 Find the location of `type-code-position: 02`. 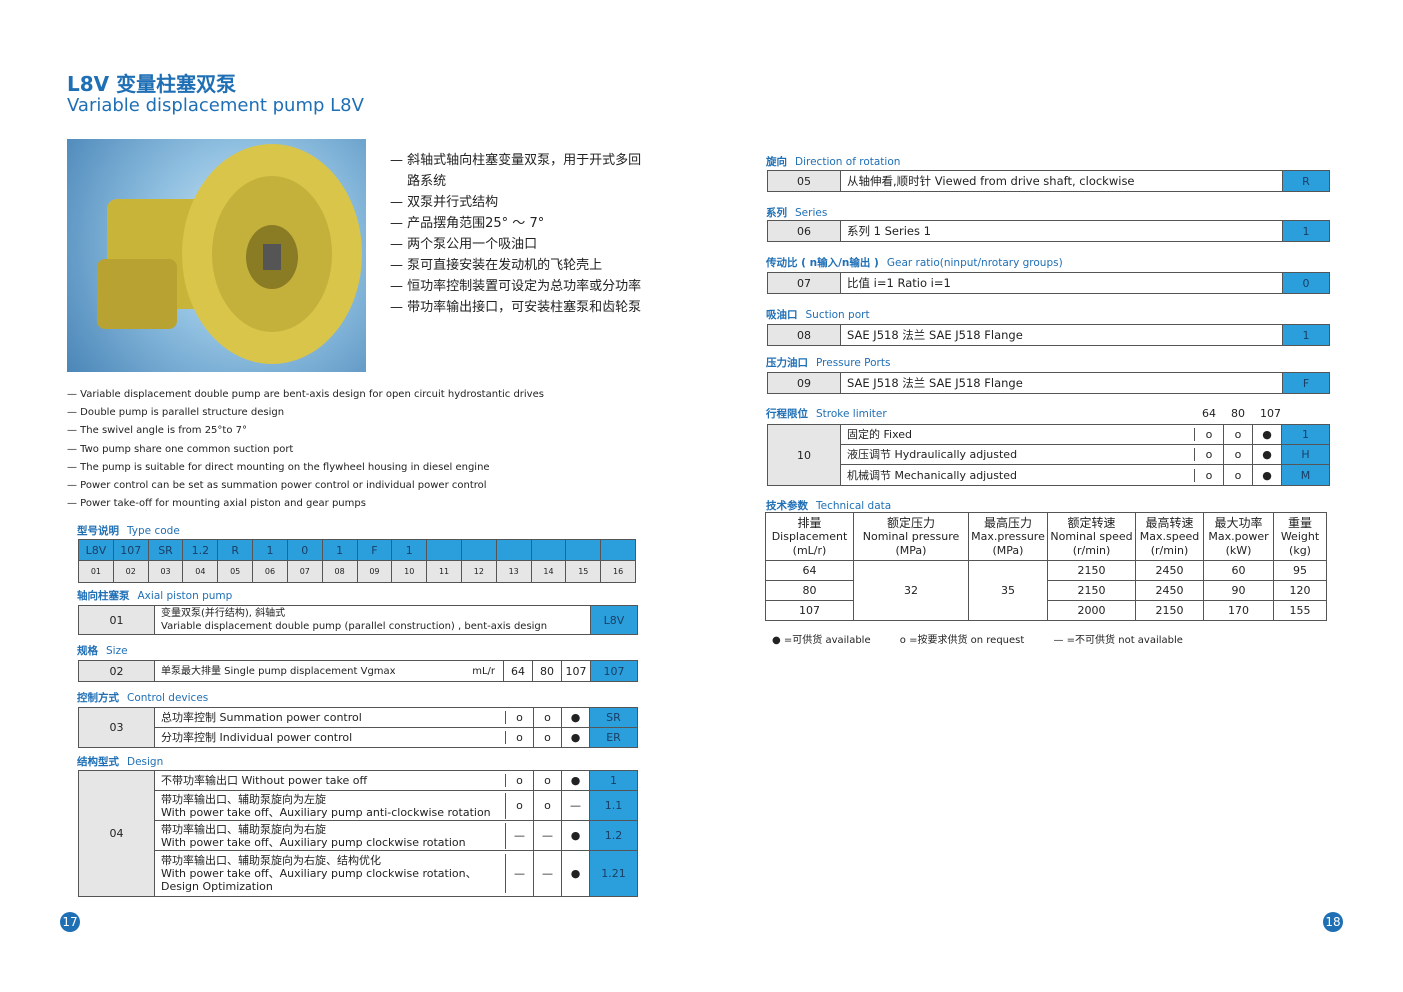

type-code-position: 02 is located at coordinates (131, 571).